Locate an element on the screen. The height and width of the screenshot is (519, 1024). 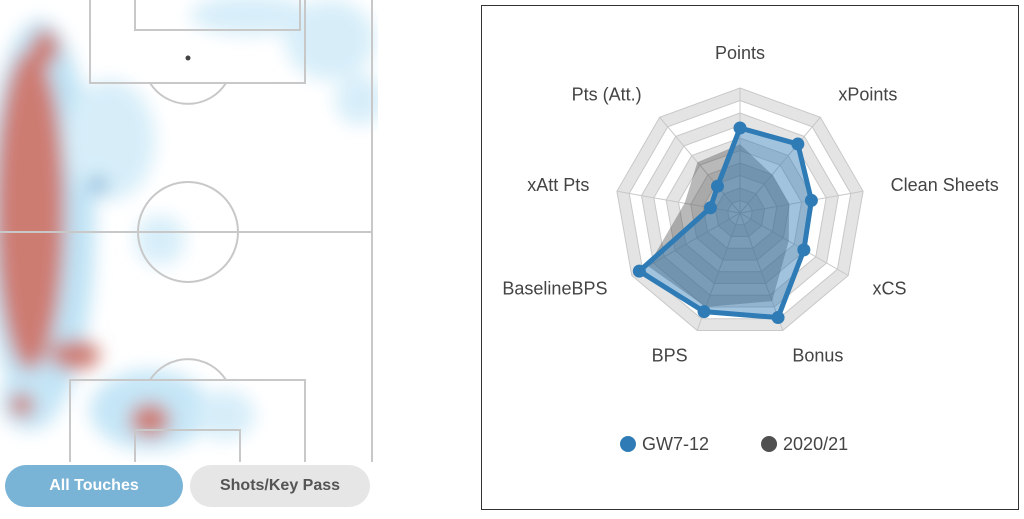
axis-label: Pts (Att.) is located at coordinates (607, 95).